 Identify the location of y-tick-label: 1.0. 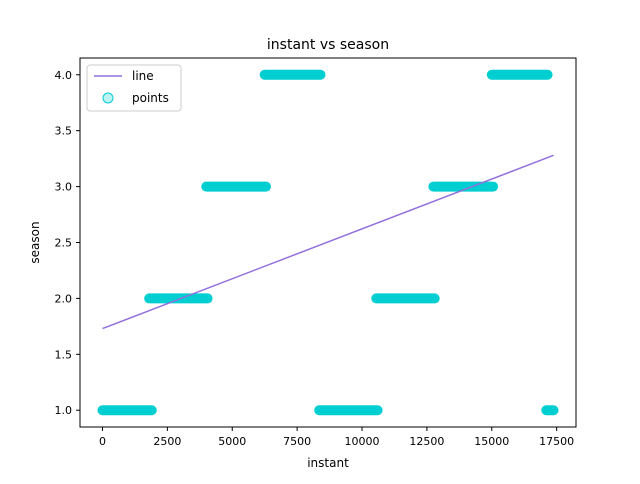
(64, 410).